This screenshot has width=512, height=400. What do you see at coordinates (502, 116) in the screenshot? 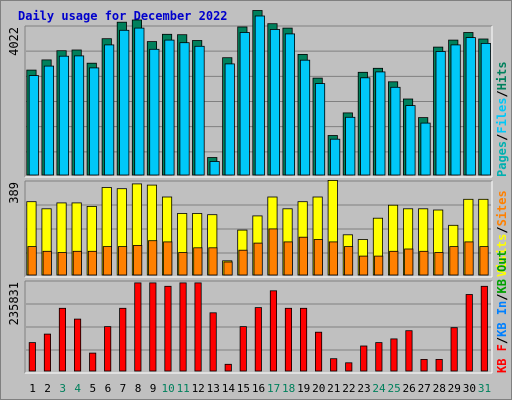
I see `legend-entry: Files` at bounding box center [502, 116].